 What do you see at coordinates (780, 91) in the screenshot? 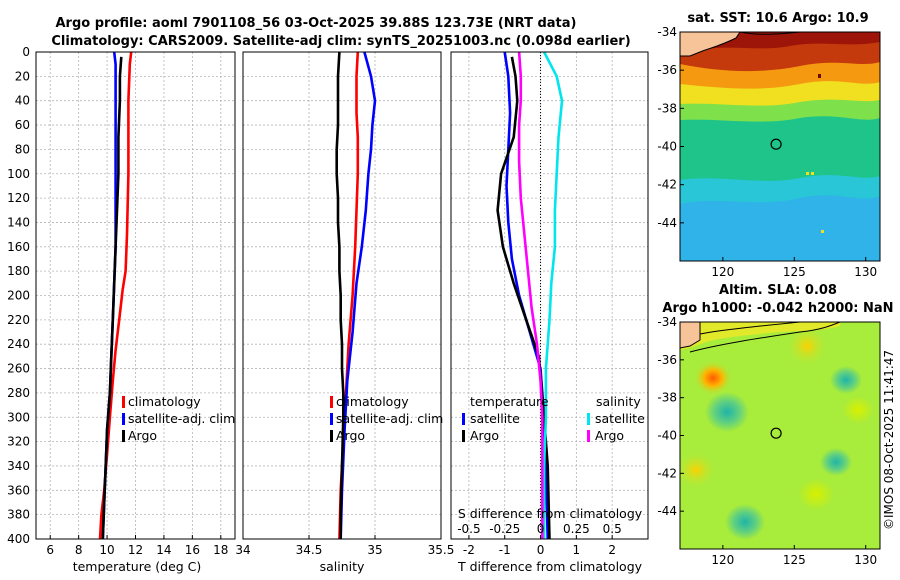
I see `sst-band-yellow` at bounding box center [780, 91].